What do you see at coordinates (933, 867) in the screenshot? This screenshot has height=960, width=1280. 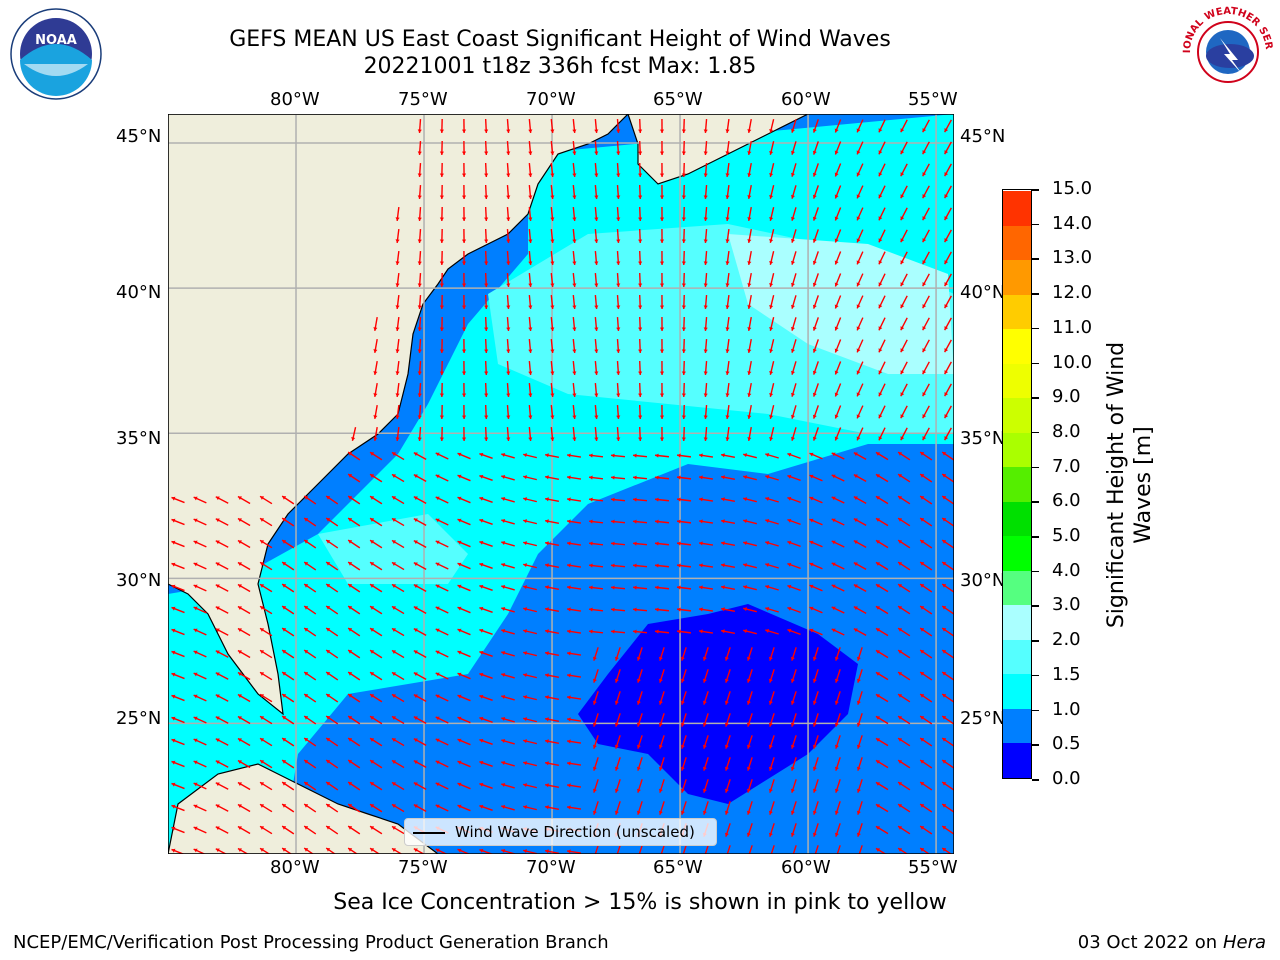 I see `lon-tick-bottom: 55°W` at bounding box center [933, 867].